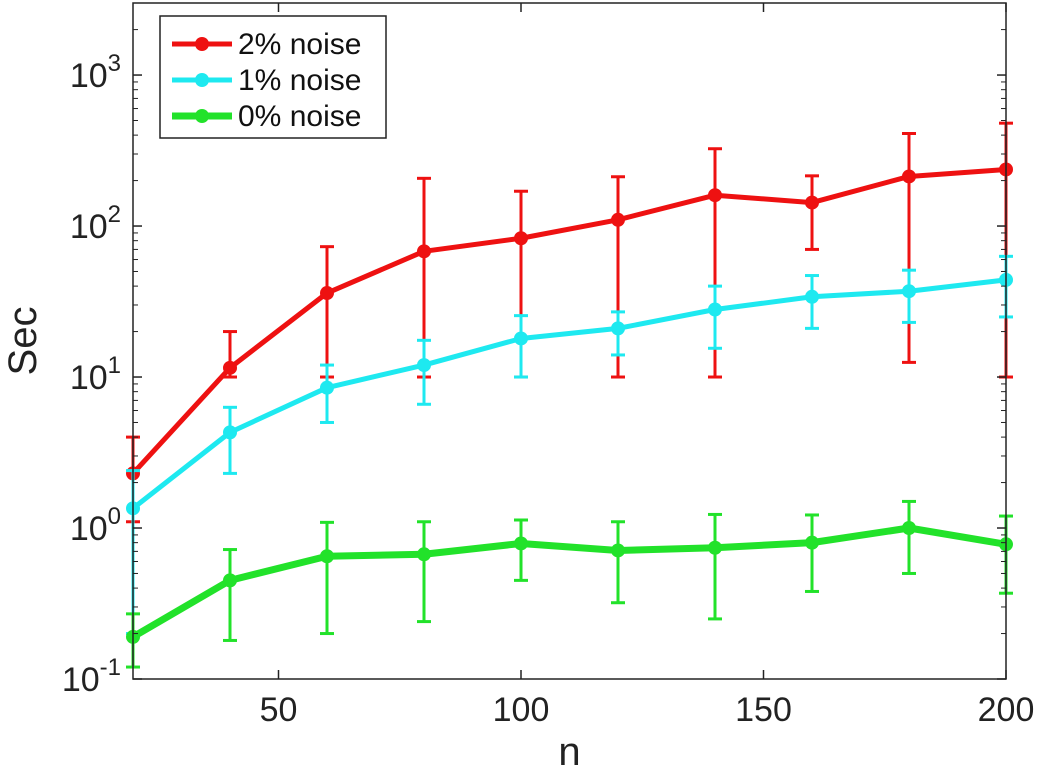  What do you see at coordinates (569, 750) in the screenshot?
I see `x-axis-label: n` at bounding box center [569, 750].